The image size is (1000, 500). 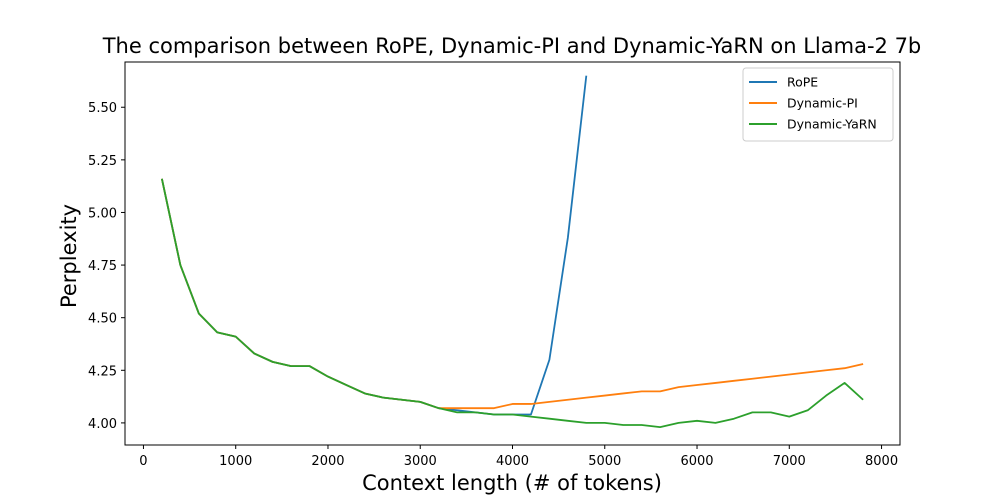 I want to click on x-axis: 0 1000 2000 3000 4000 5000 6000 7000 8000, so click(x=518, y=457).